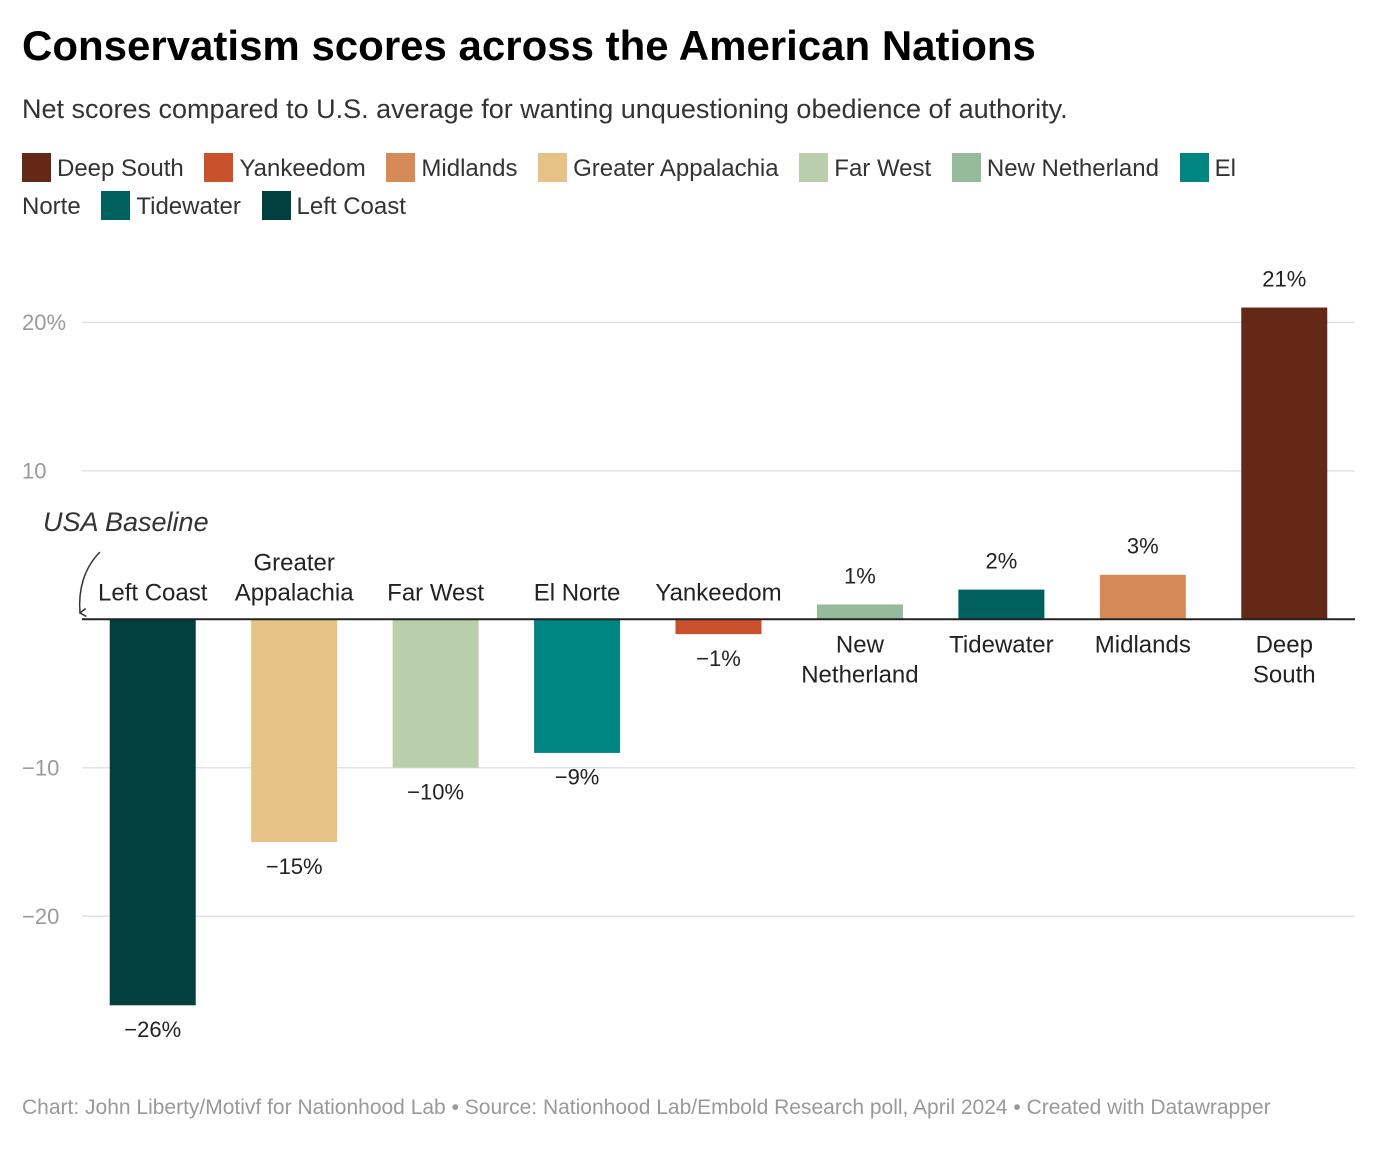 This screenshot has width=1376, height=1173. What do you see at coordinates (351, 206) in the screenshot?
I see `legend-label: Left Coast` at bounding box center [351, 206].